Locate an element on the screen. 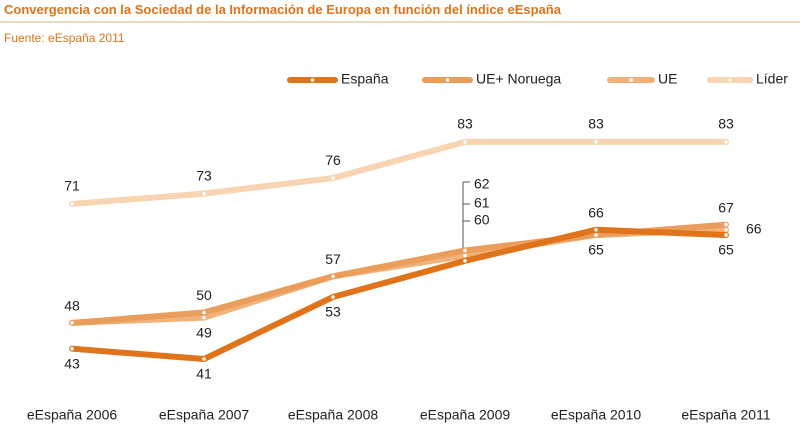 This screenshot has height=432, width=800. data-label: 62 is located at coordinates (482, 184).